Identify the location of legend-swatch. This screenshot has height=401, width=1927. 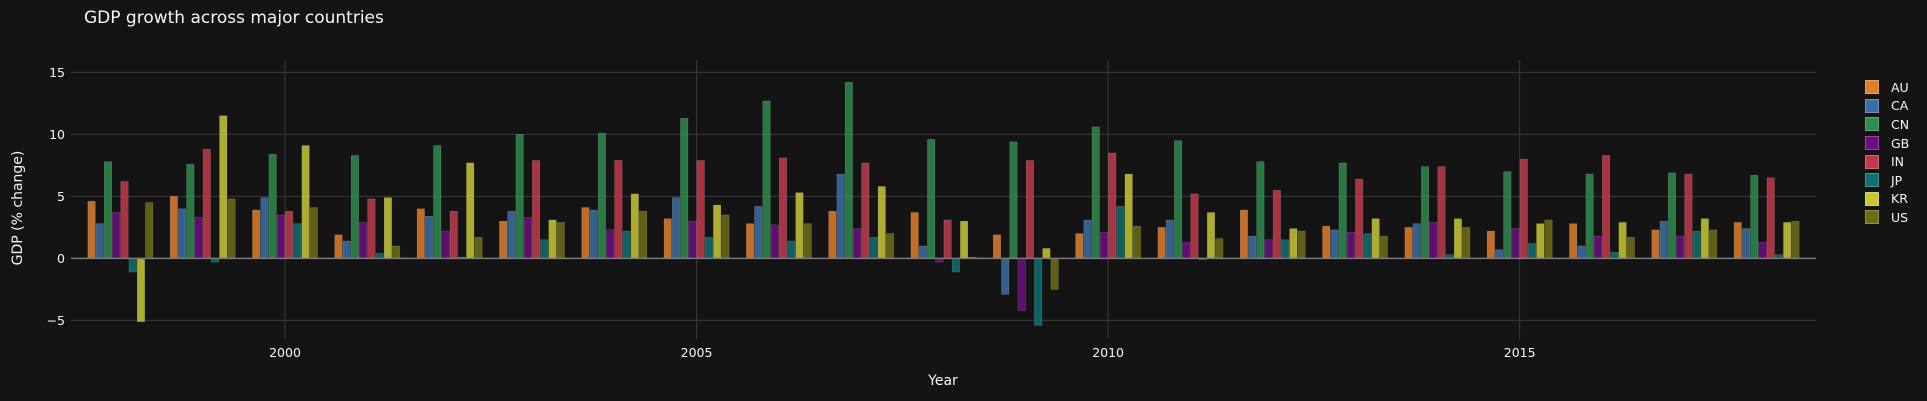
(1872, 143).